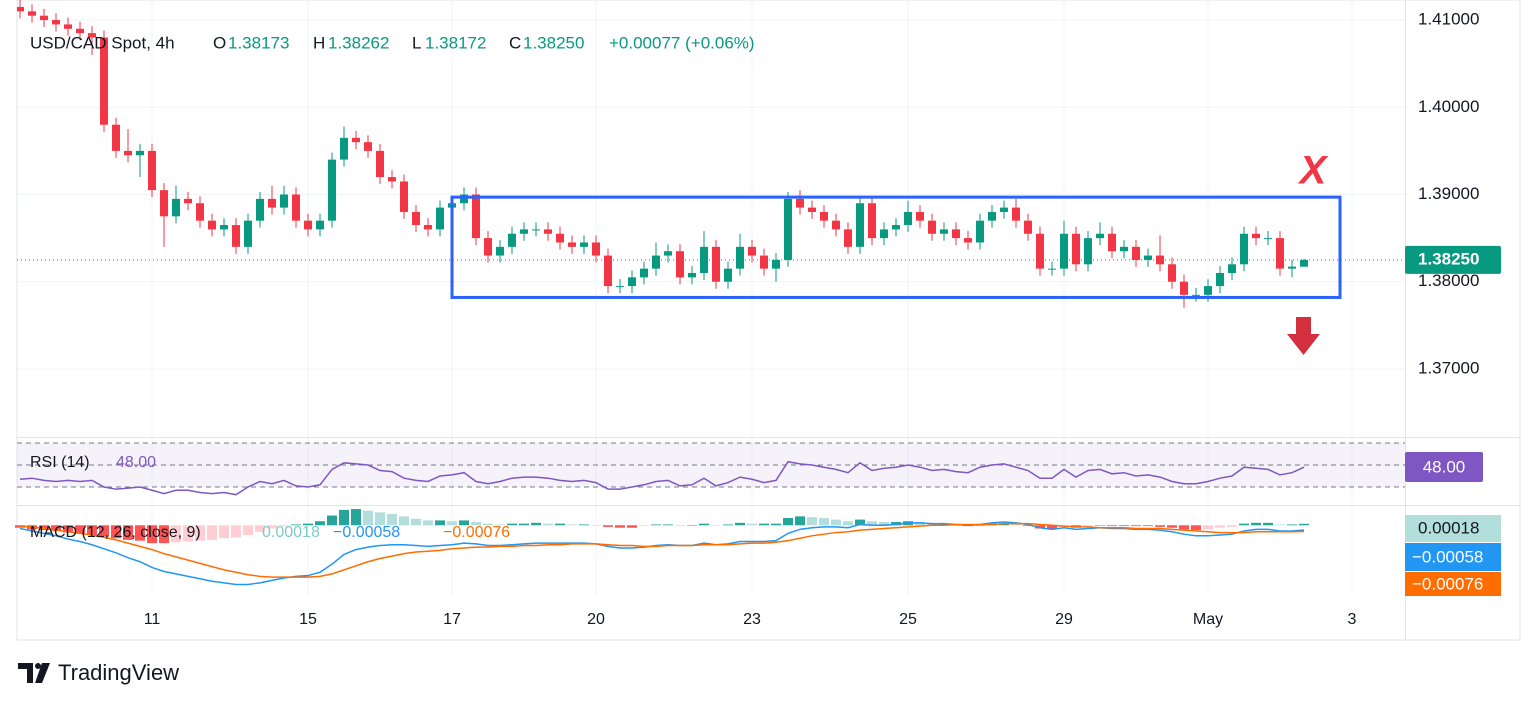 Image resolution: width=1536 pixels, height=704 pixels. Describe the element at coordinates (1303, 336) in the screenshot. I see `down-arrow` at that location.